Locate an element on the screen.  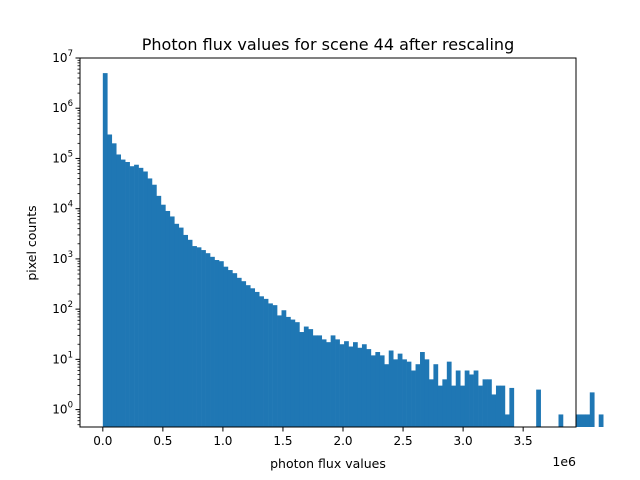
y-tick-label: 10⁶ is located at coordinates (62, 107).